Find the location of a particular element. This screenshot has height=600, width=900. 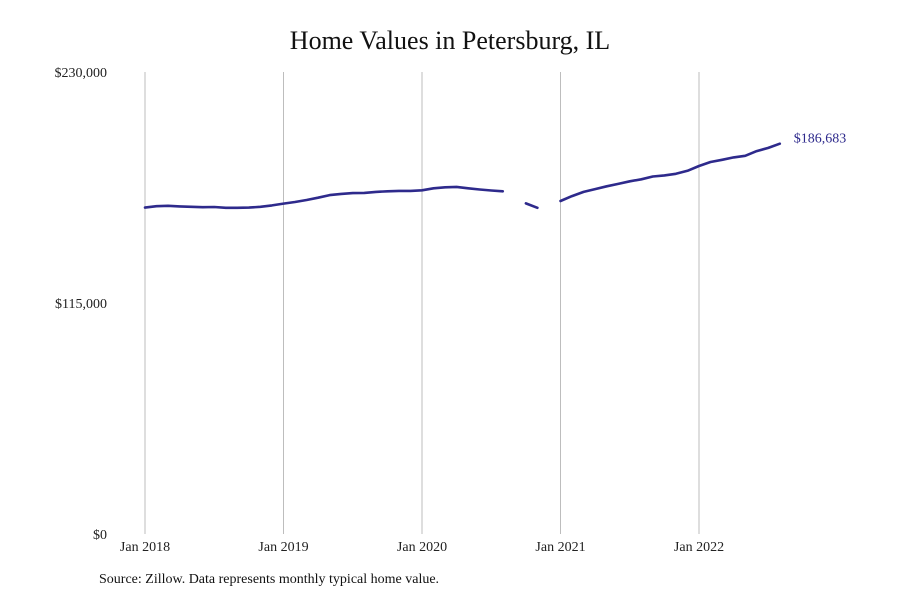

last-value-label: $186,683 is located at coordinates (820, 139).